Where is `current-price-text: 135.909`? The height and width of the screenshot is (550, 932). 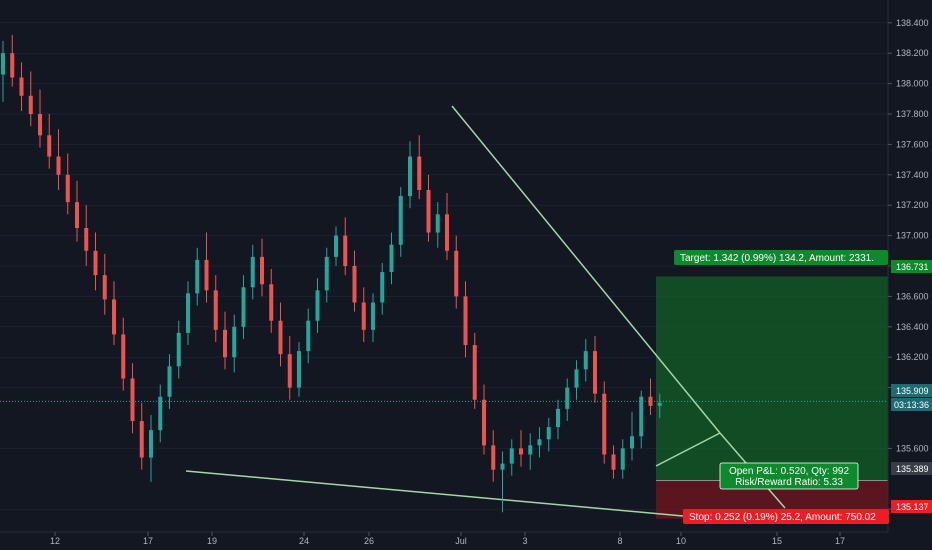
current-price-text: 135.909 is located at coordinates (912, 391).